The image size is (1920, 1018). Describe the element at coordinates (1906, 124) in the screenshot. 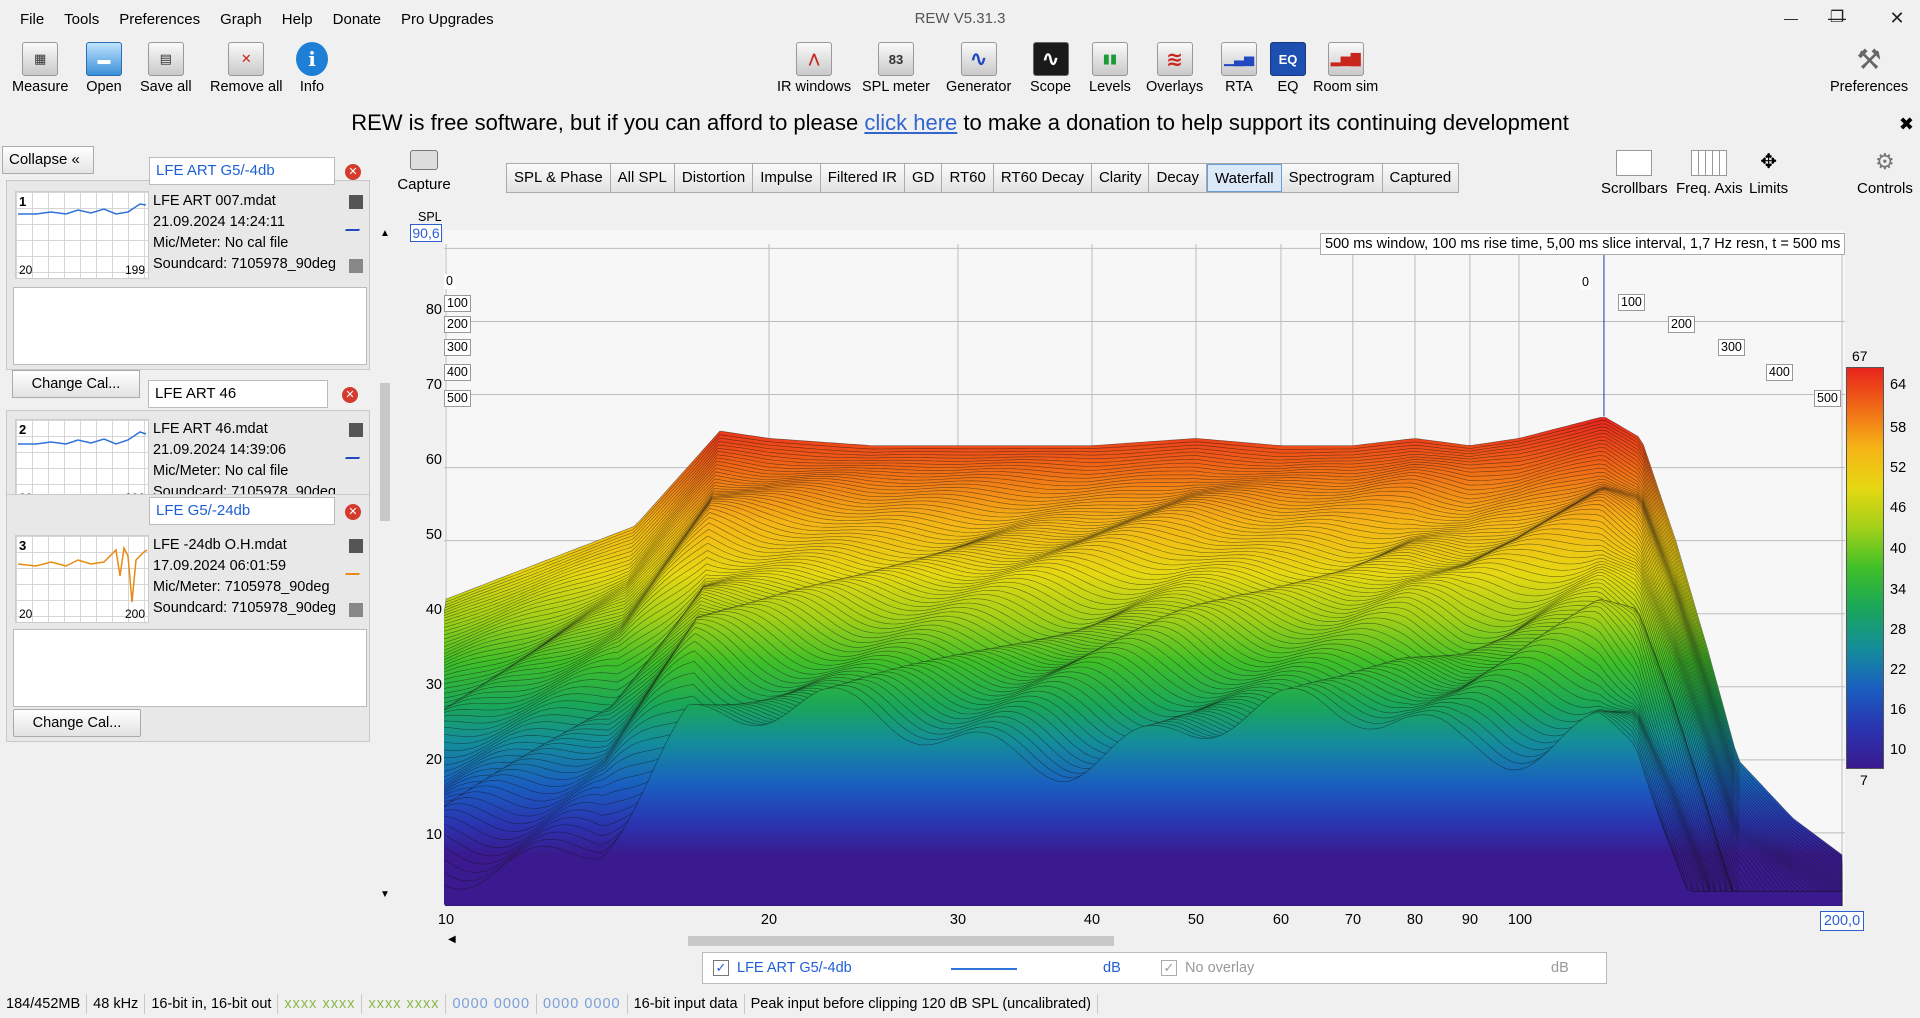

I see `donate-close-icon: ✖` at that location.